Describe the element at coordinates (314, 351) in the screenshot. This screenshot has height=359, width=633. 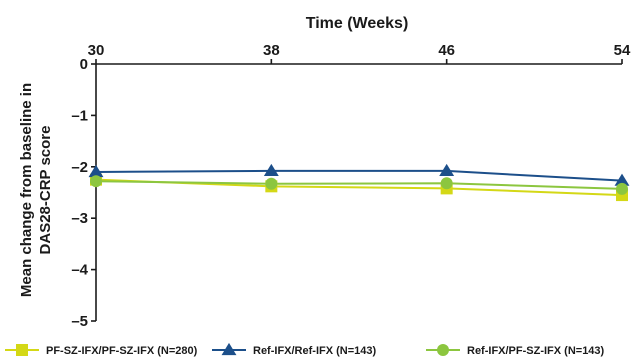
I see `legend-label: Ref-IFX/Ref-IFX (N=143)` at that location.